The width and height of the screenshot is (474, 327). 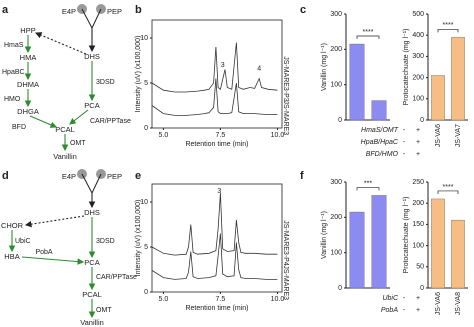 I want to click on node-label: DHS, so click(x=92, y=56).